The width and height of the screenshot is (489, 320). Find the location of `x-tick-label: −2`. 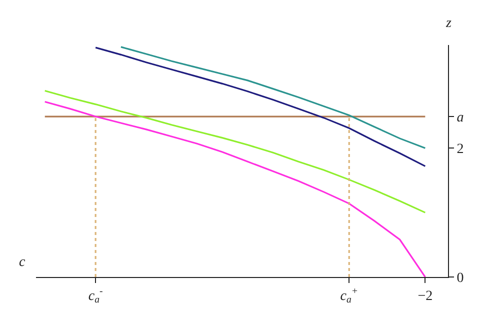

x-tick-label: −2 is located at coordinates (425, 296).